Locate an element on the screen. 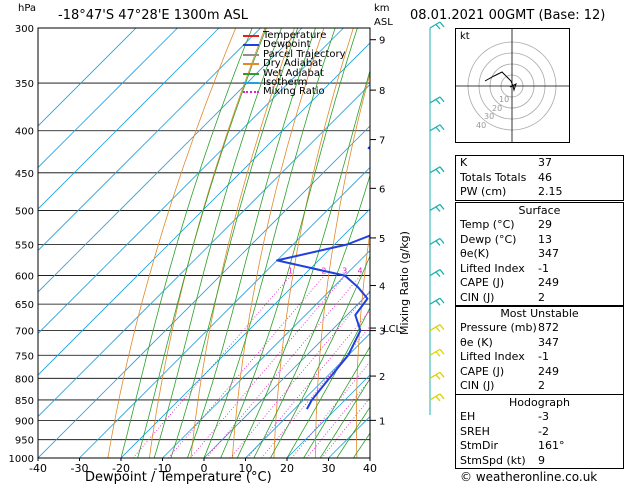 This screenshot has width=629, height=486. x-tick-label: -30 is located at coordinates (80, 468).